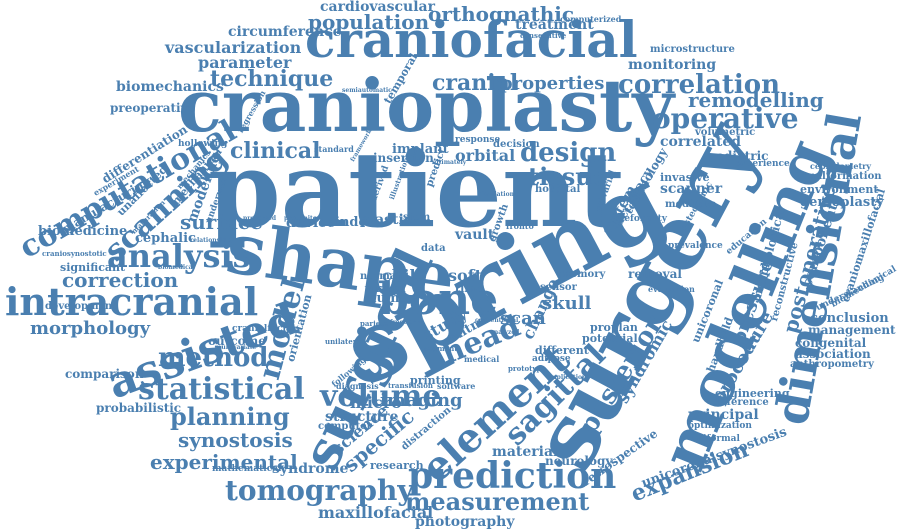 This screenshot has width=900, height=531. I want to click on word-difference: difference, so click(740, 402).